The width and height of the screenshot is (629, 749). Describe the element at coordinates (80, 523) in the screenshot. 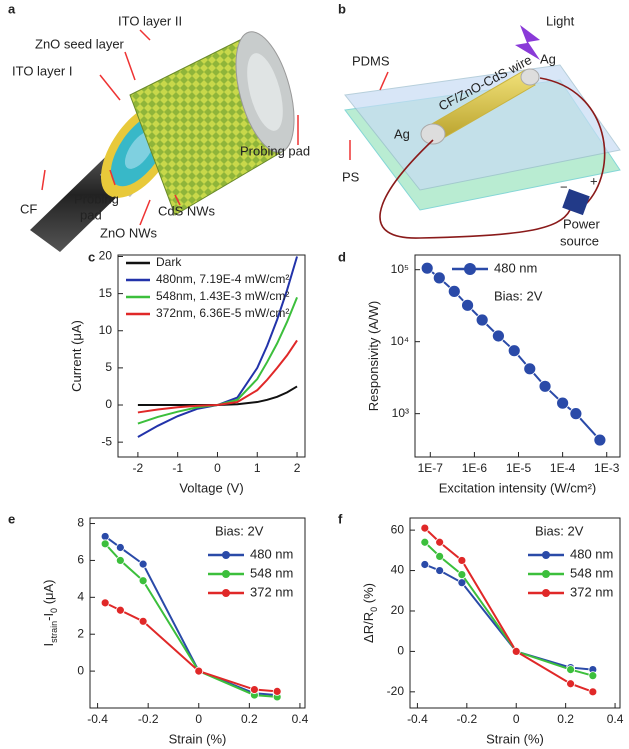

I see `y-tick-label: 8` at that location.